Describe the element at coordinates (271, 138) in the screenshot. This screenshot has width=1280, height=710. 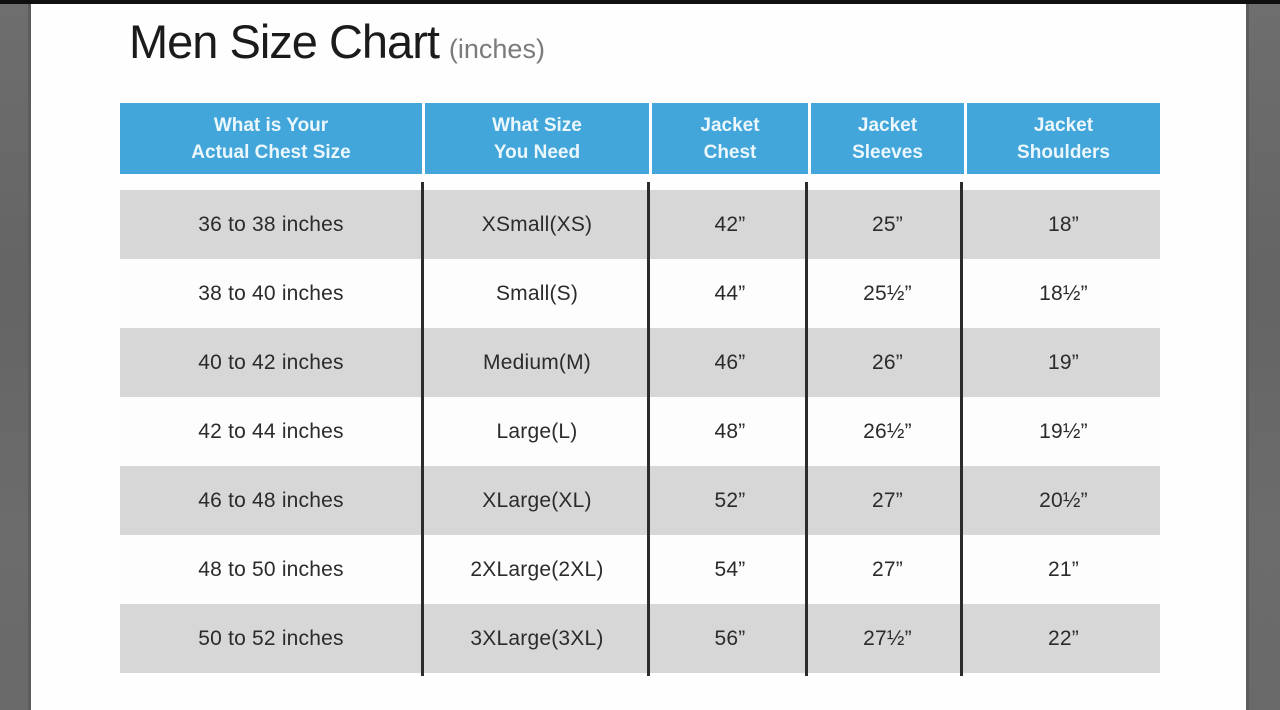
I see `header-cell-chest-size: What is Your Actual Chest Size` at that location.